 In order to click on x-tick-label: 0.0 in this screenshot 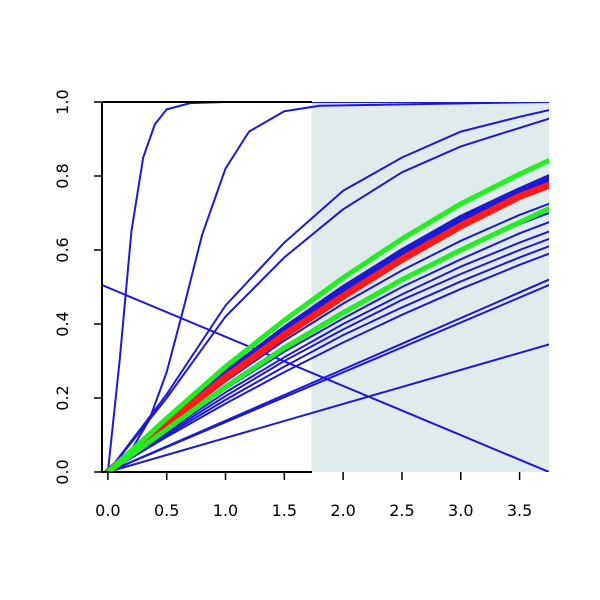, I will do `click(107, 510)`.